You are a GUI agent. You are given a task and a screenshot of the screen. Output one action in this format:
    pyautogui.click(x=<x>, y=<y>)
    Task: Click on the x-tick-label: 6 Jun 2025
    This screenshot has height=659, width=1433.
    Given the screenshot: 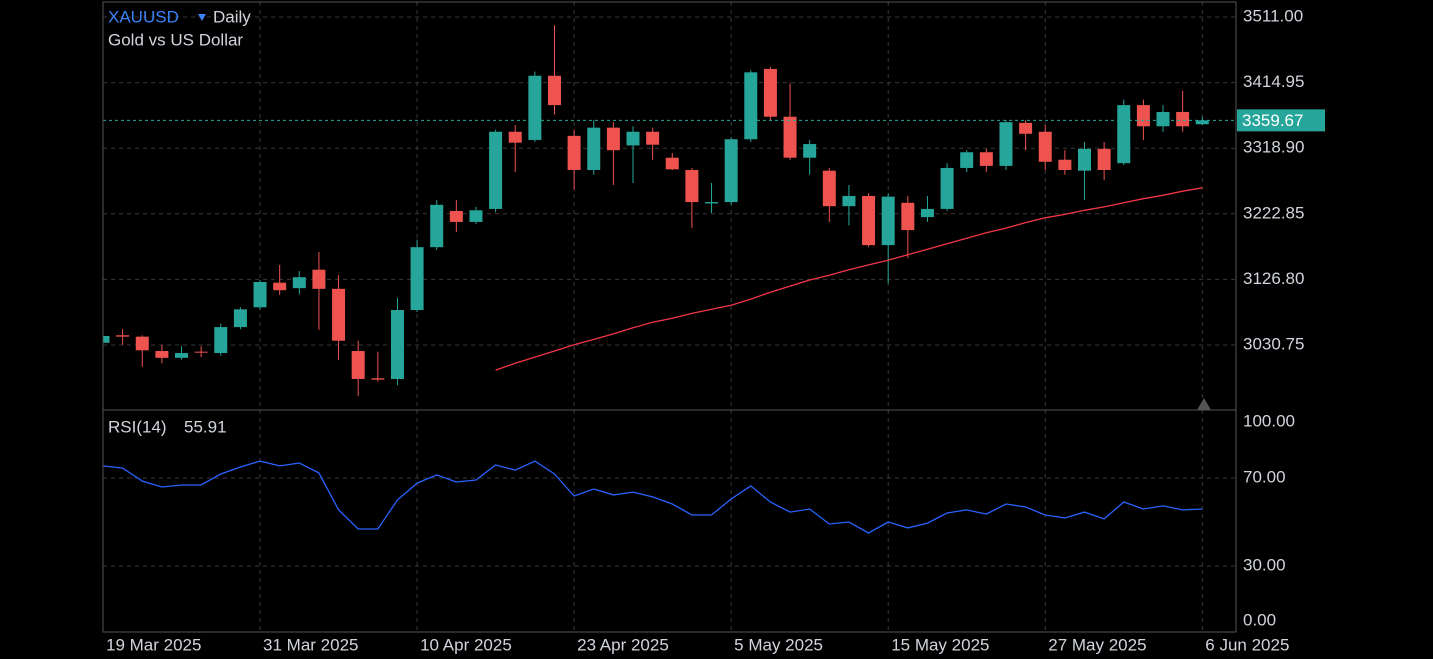 What is the action you would take?
    pyautogui.click(x=1247, y=644)
    